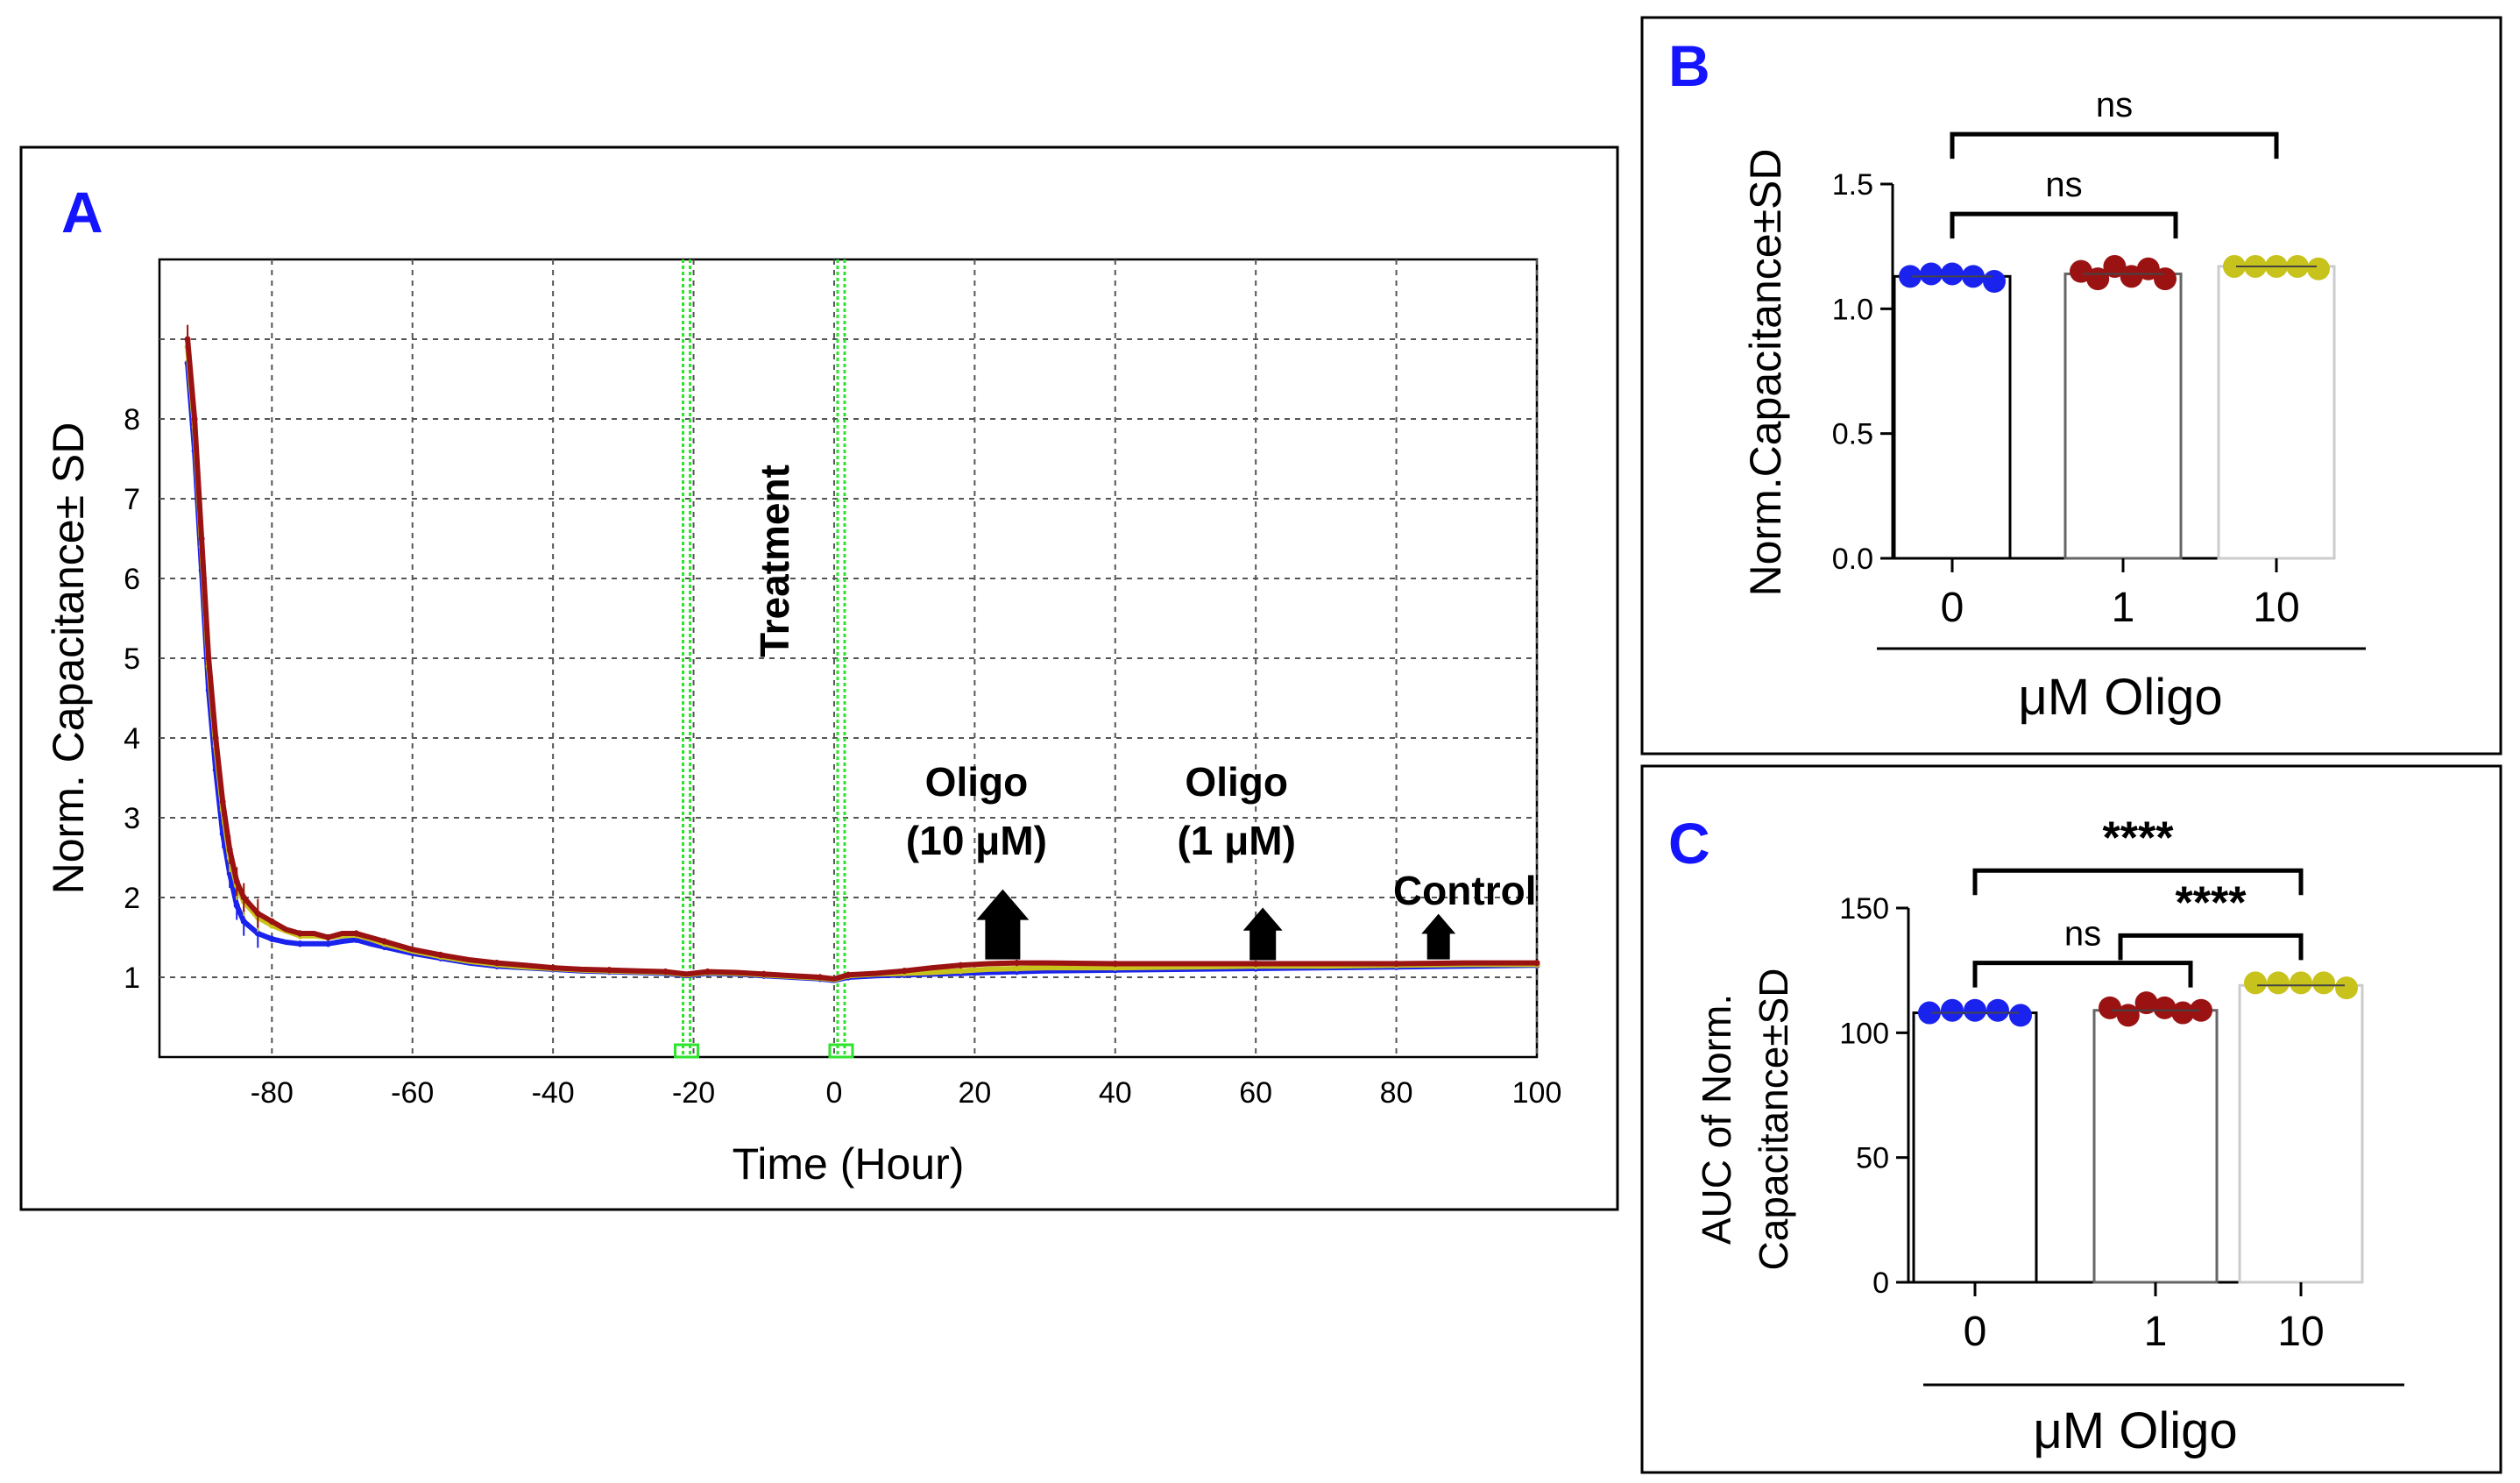 The height and width of the screenshot is (1483, 2520). What do you see at coordinates (132, 659) in the screenshot?
I see `y-tick-label: 5` at bounding box center [132, 659].